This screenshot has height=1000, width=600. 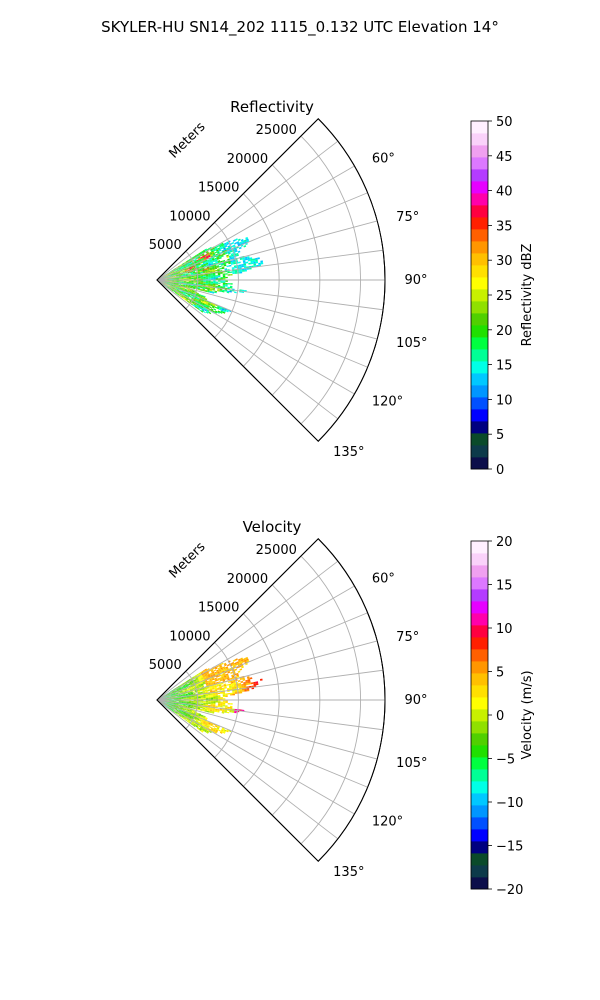 I want to click on colorbar-tick-label: 20, so click(x=504, y=542).